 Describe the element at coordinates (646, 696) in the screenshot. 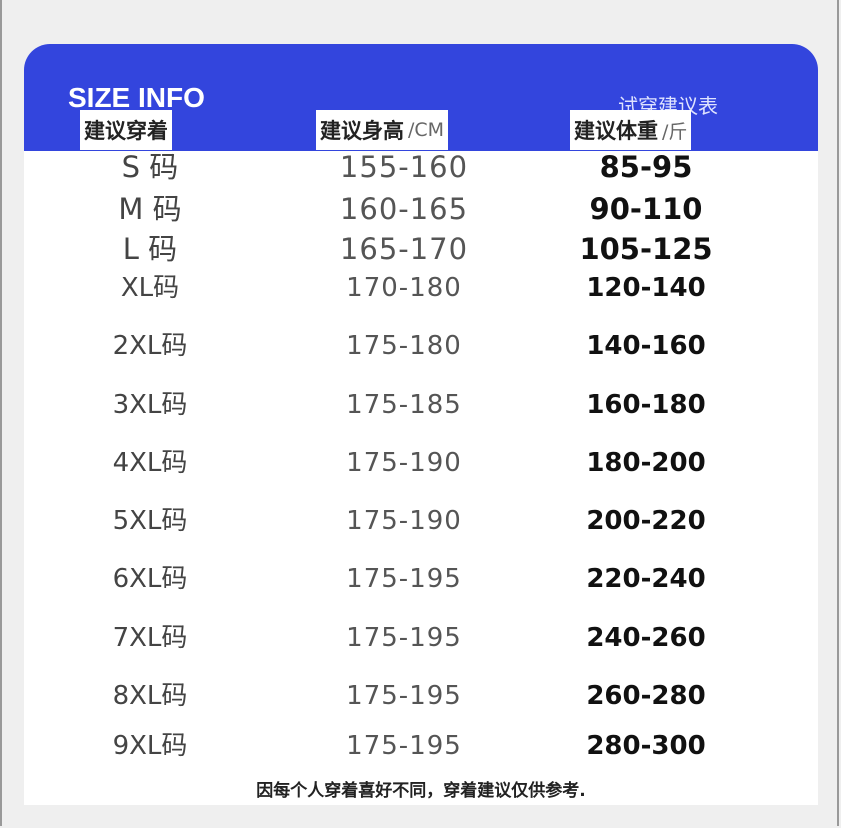

I see `weight-cell: 260-280` at that location.